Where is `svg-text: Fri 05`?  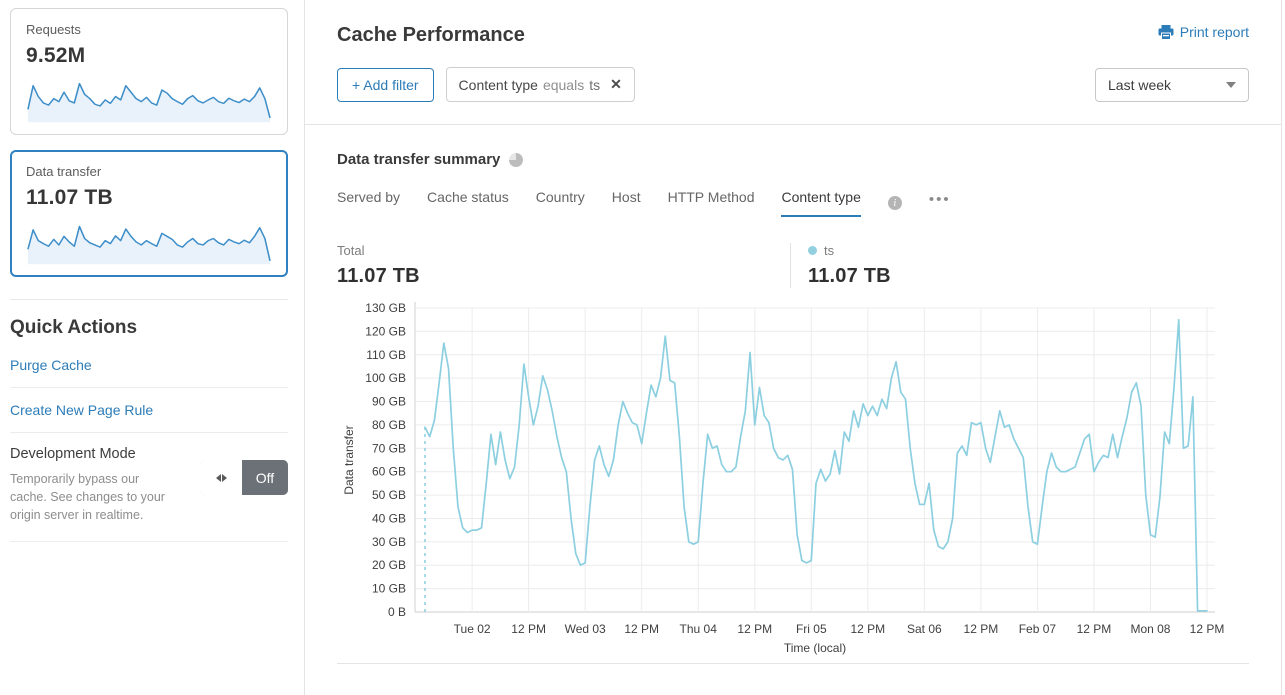
svg-text: Fri 05 is located at coordinates (811, 629).